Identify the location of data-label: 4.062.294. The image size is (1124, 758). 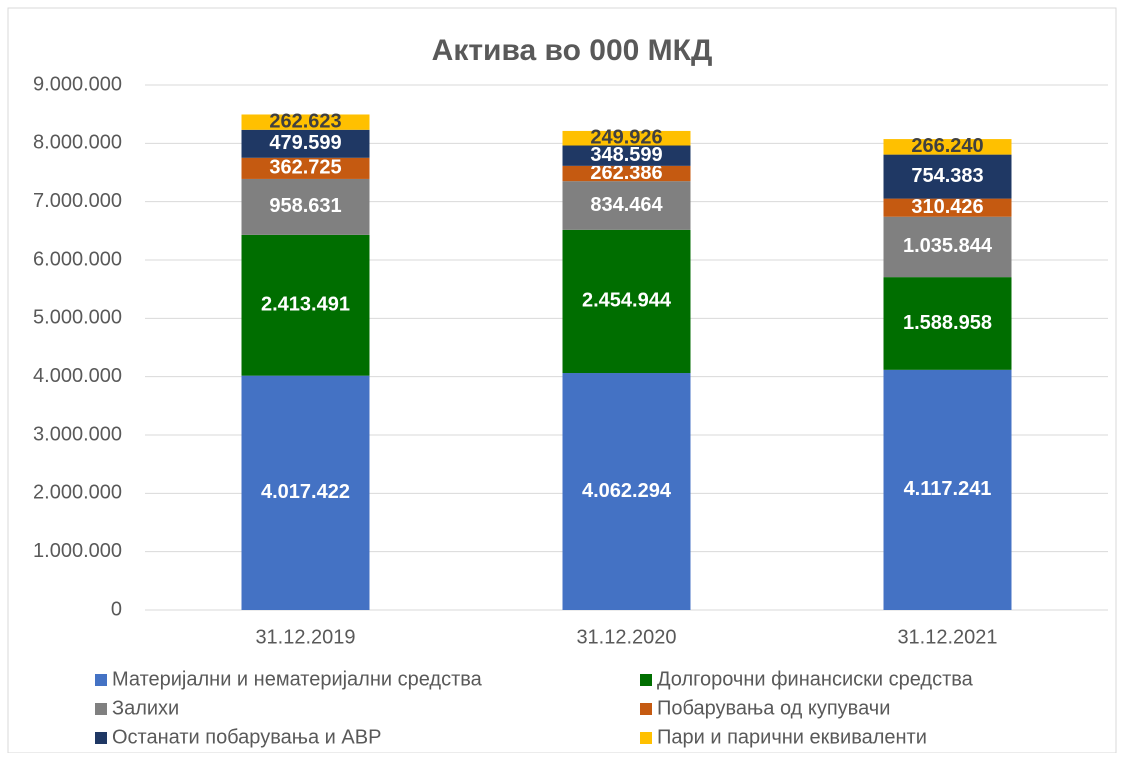
(627, 491).